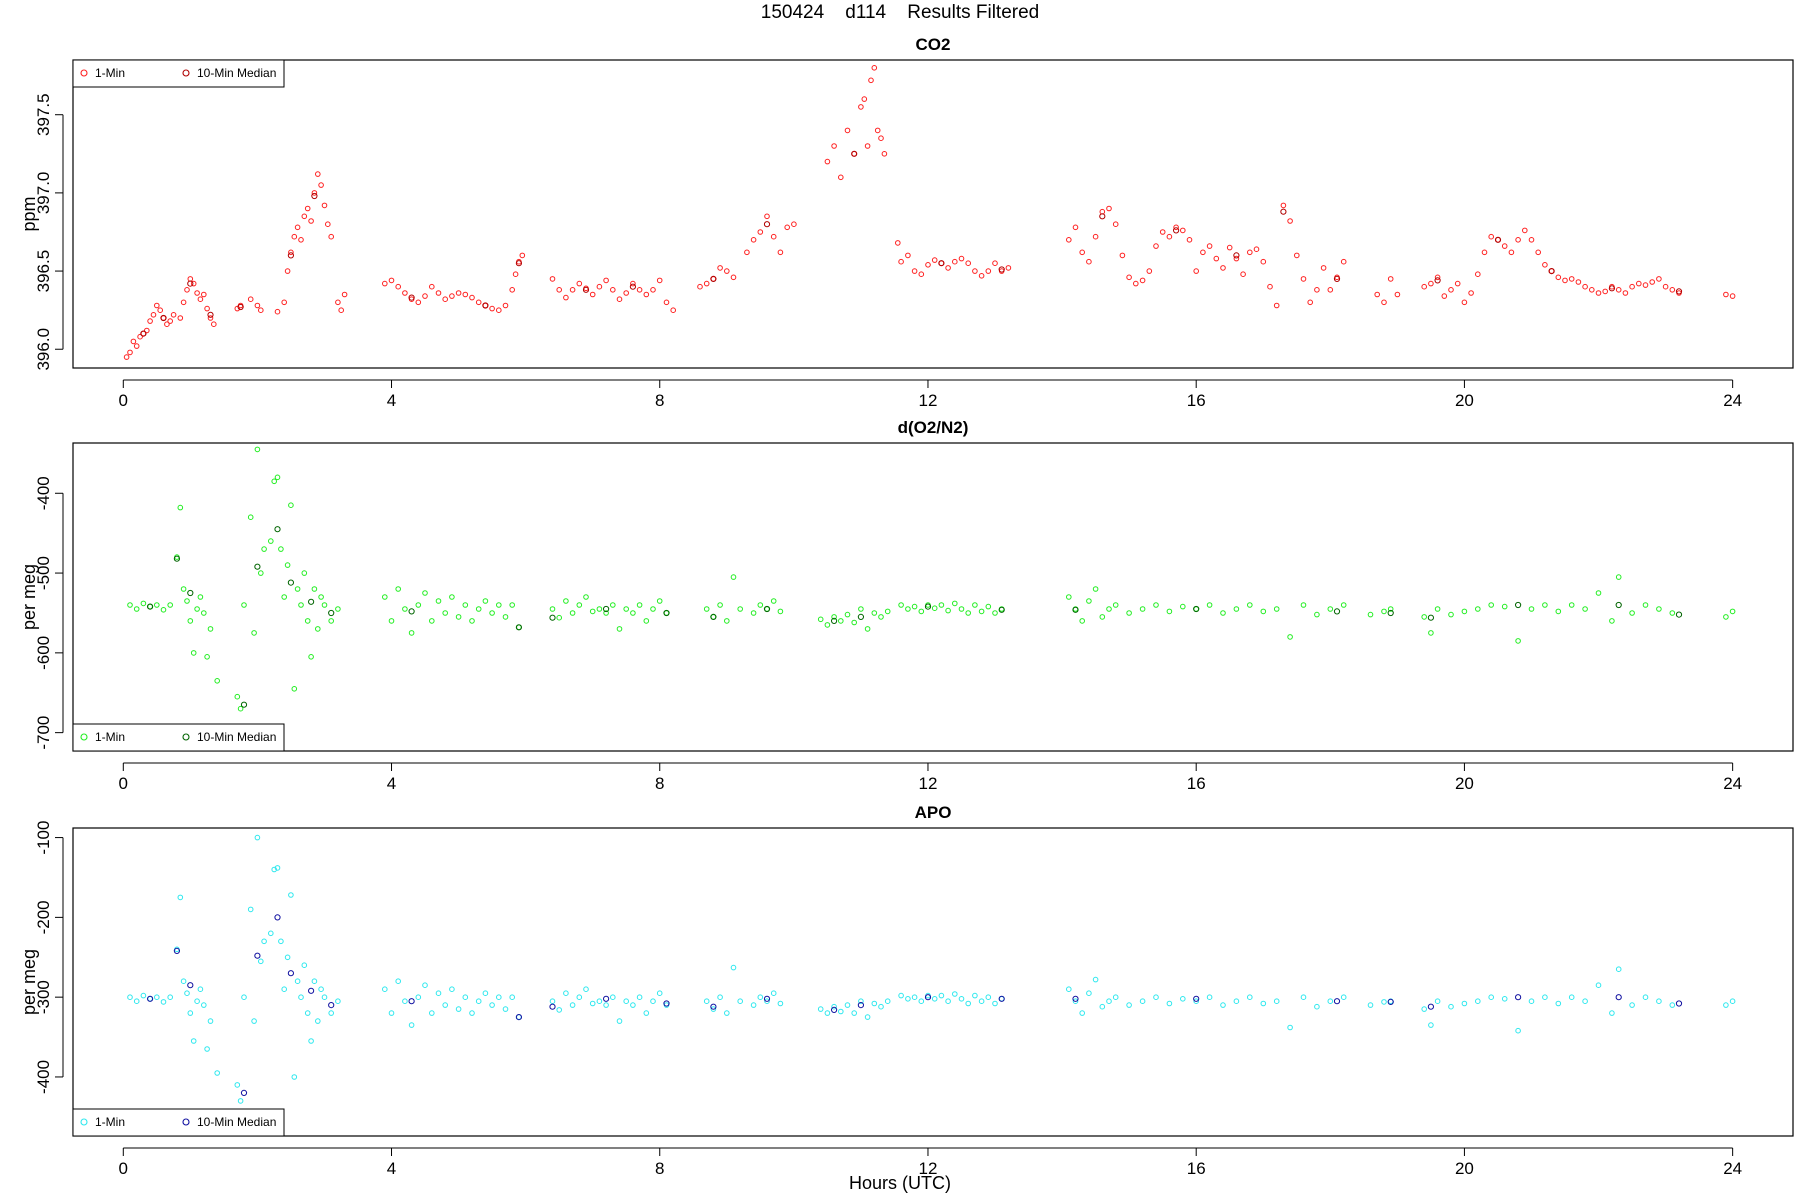 The image size is (1800, 1200). I want to click on y-axis-label: ppm, so click(29, 213).